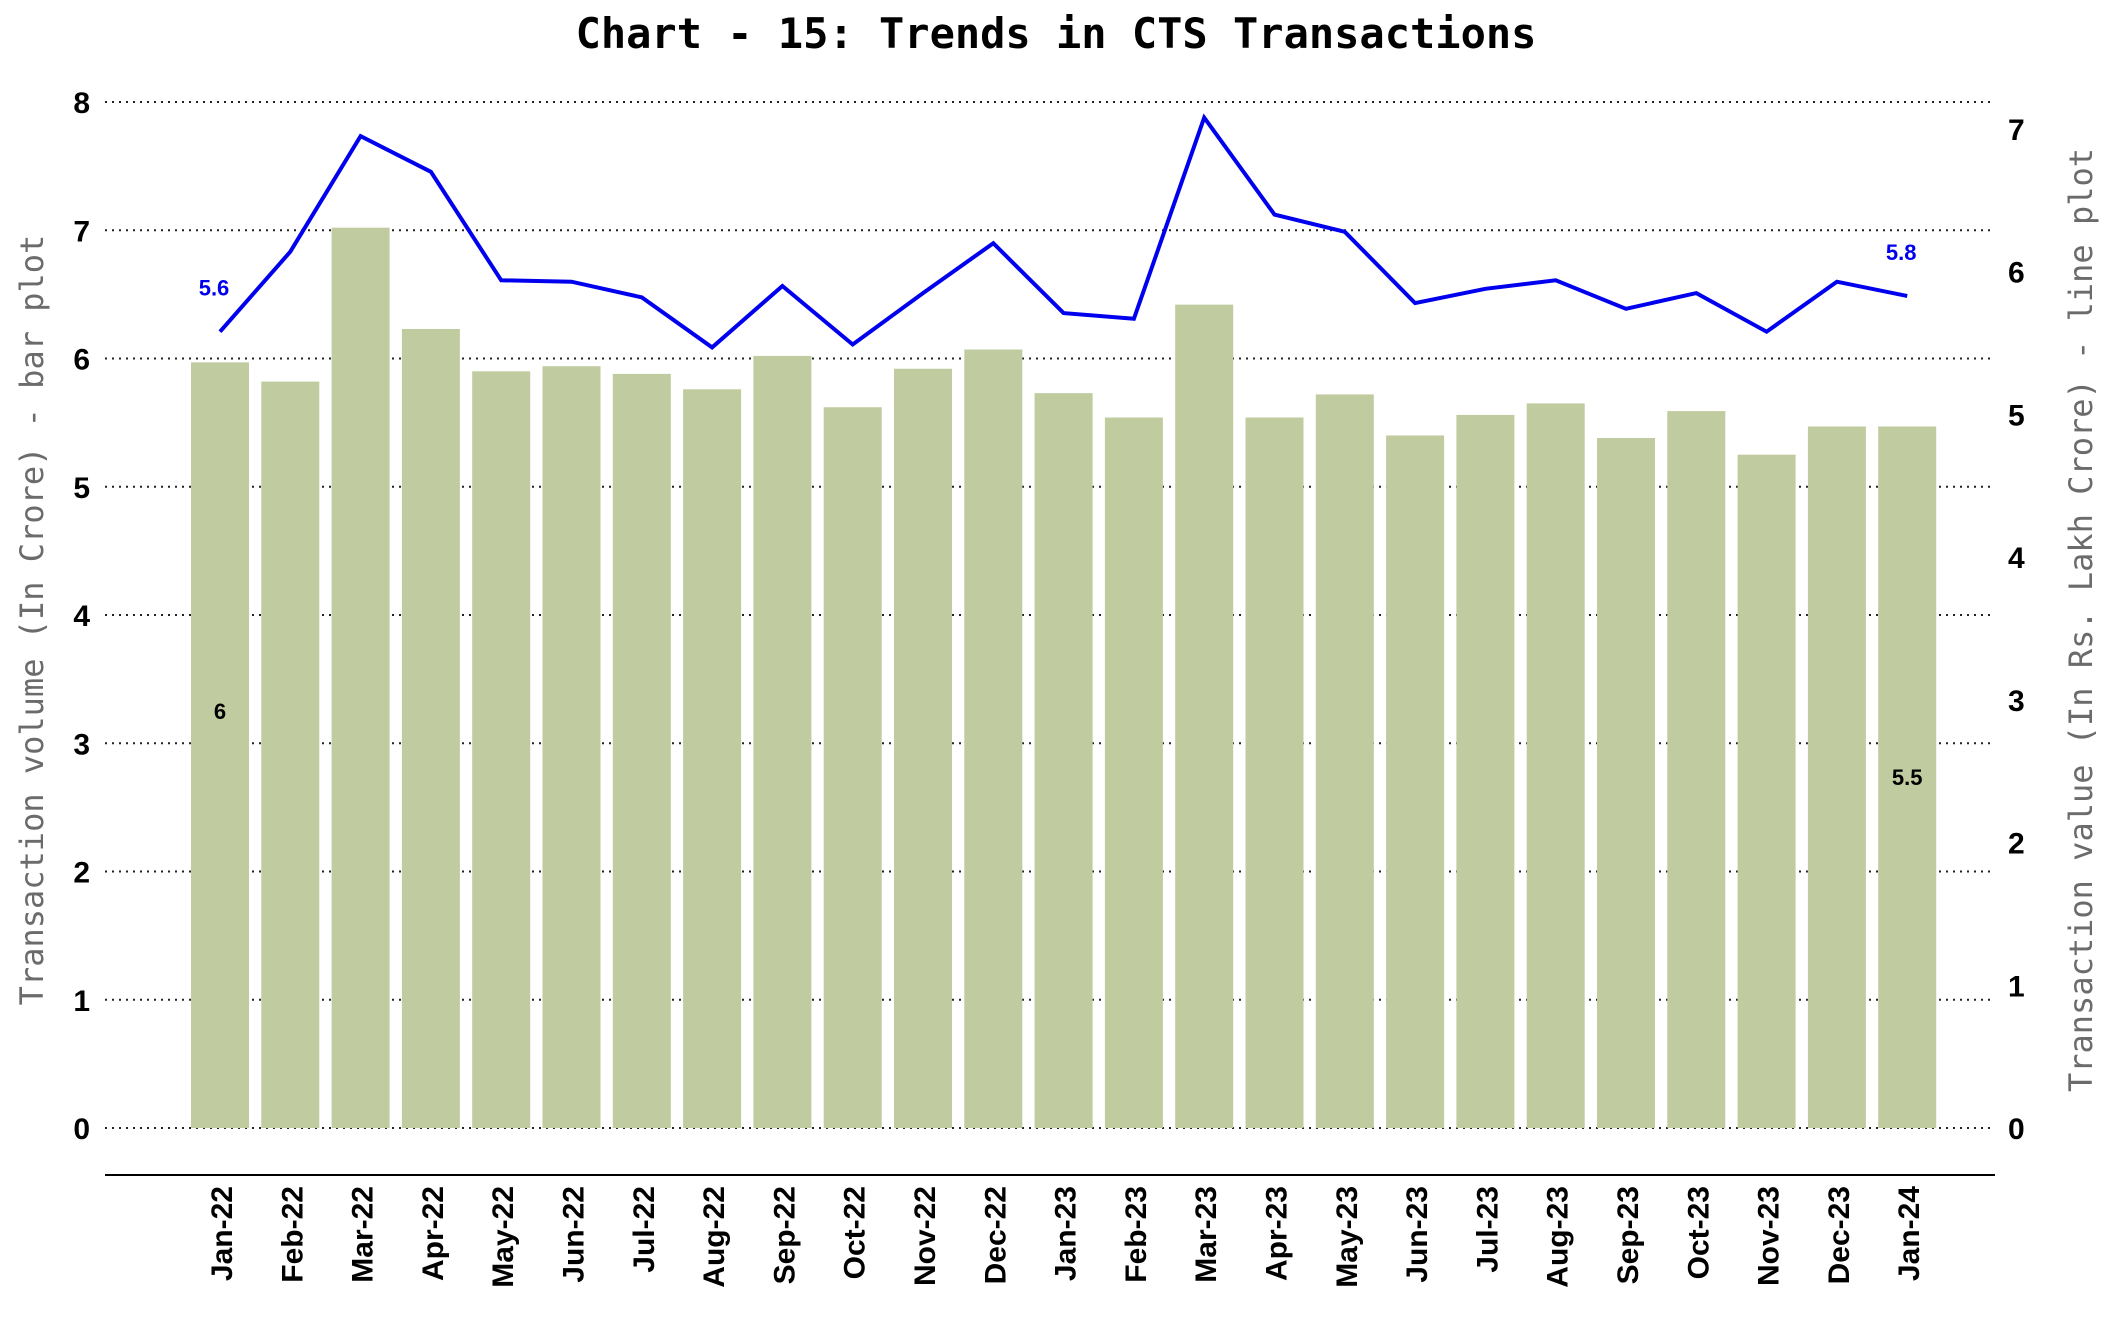 This screenshot has width=2112, height=1344. Describe the element at coordinates (1698, 1232) in the screenshot. I see `x-tick-label: Oct-23` at that location.